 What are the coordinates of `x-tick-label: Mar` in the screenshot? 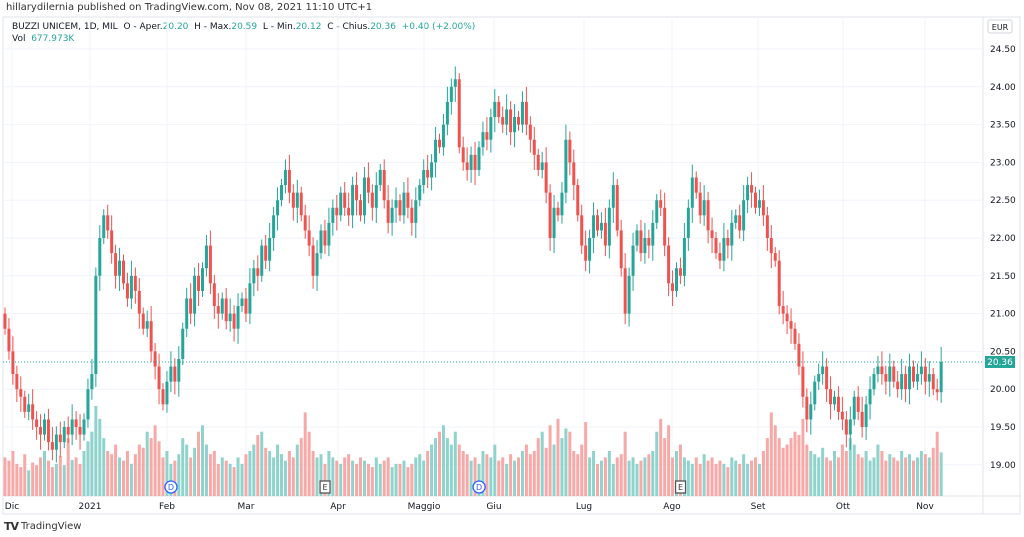 It's located at (246, 507).